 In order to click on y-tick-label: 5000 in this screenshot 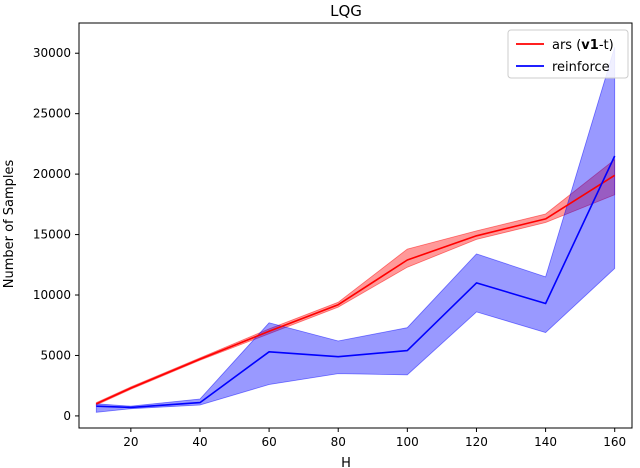, I will do `click(55, 355)`.